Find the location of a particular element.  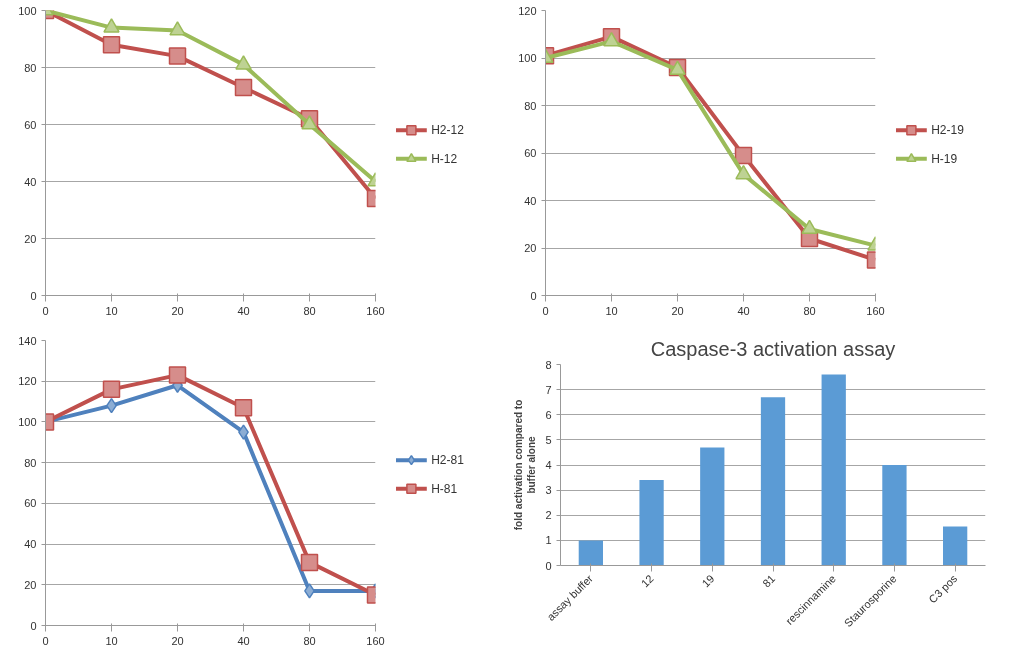

y-tick-label: 7 is located at coordinates (548, 389).